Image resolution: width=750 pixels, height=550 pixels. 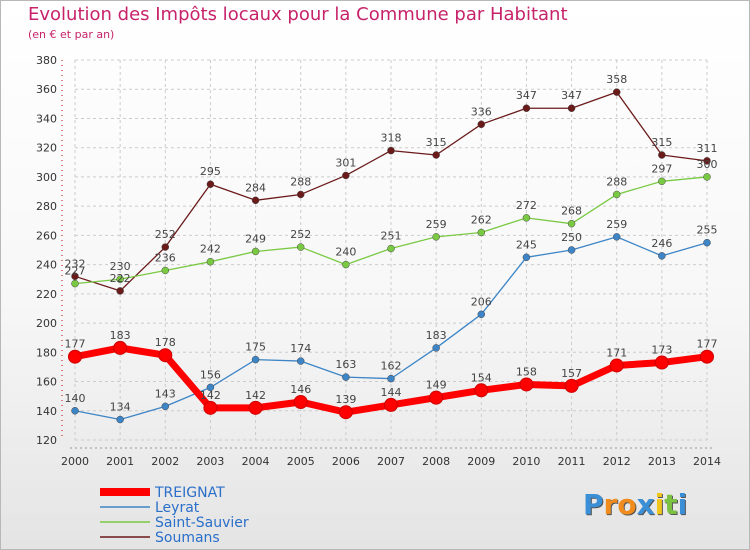 I want to click on logo-letter: i, so click(x=682, y=504).